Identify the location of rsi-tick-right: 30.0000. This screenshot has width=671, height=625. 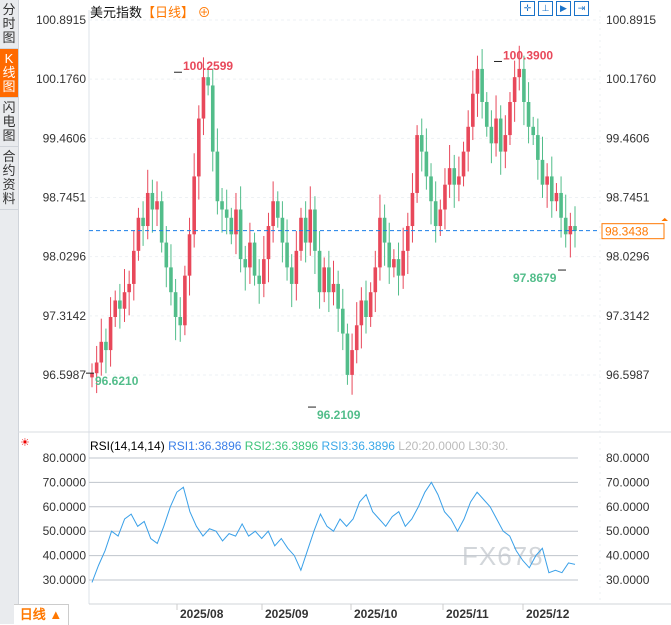
(628, 580).